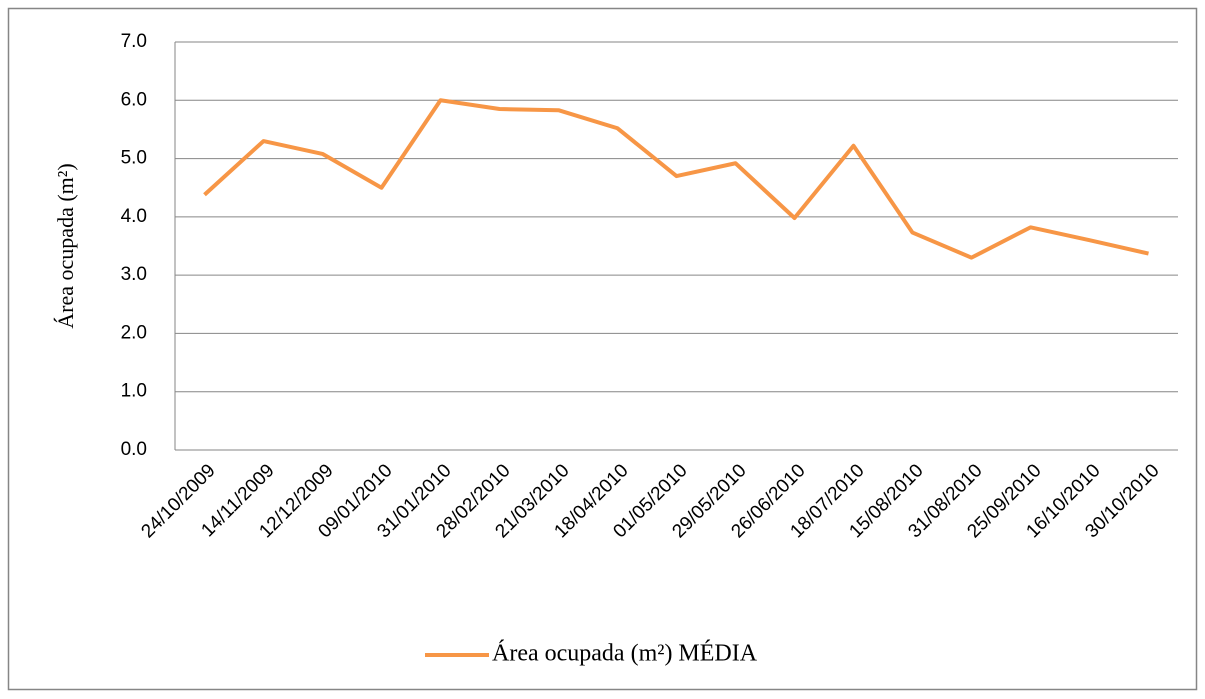  Describe the element at coordinates (625, 654) in the screenshot. I see `legend-label: Área ocupada (m²) MÉDIA` at that location.